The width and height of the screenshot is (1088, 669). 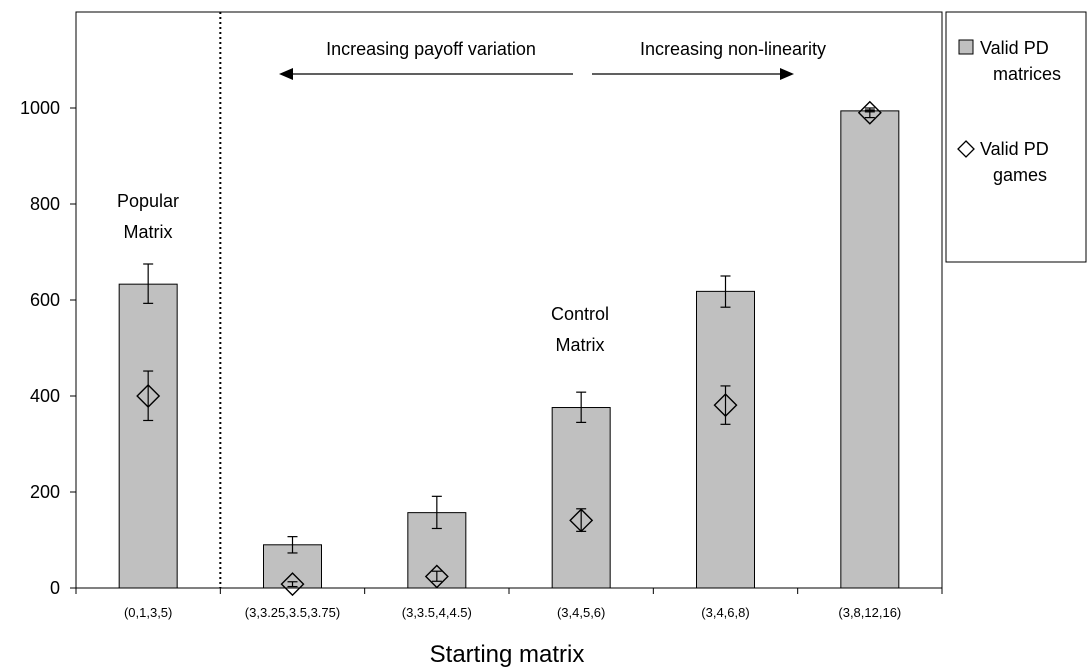 I want to click on legend: Valid PD matrices Valid PD games, so click(x=1016, y=137).